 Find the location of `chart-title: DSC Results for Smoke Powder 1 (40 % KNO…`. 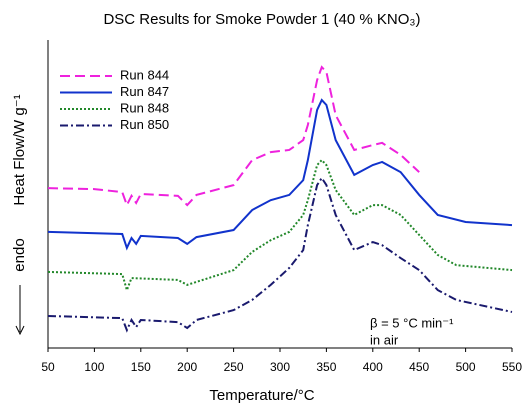

chart-title: DSC Results for Smoke Powder 1 (40 % KNO… is located at coordinates (261, 19).